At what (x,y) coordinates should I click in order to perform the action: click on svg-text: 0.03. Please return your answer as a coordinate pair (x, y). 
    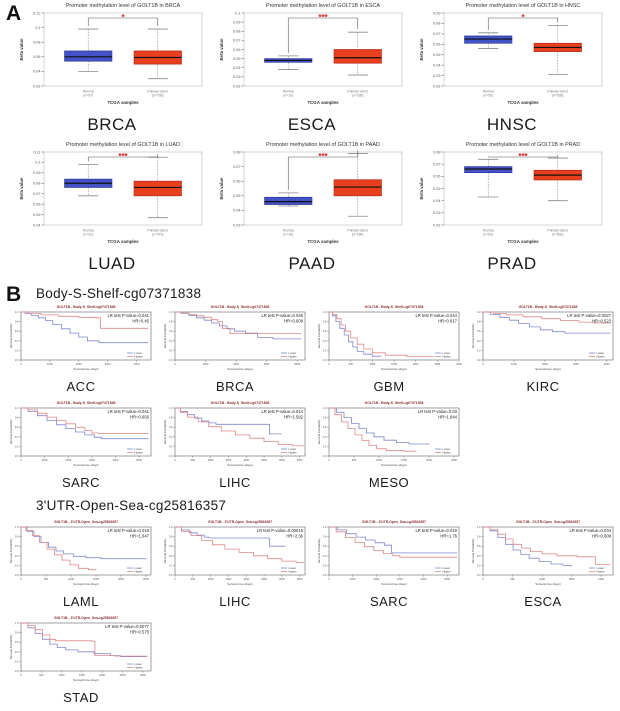
    Looking at the image, I should click on (236, 225).